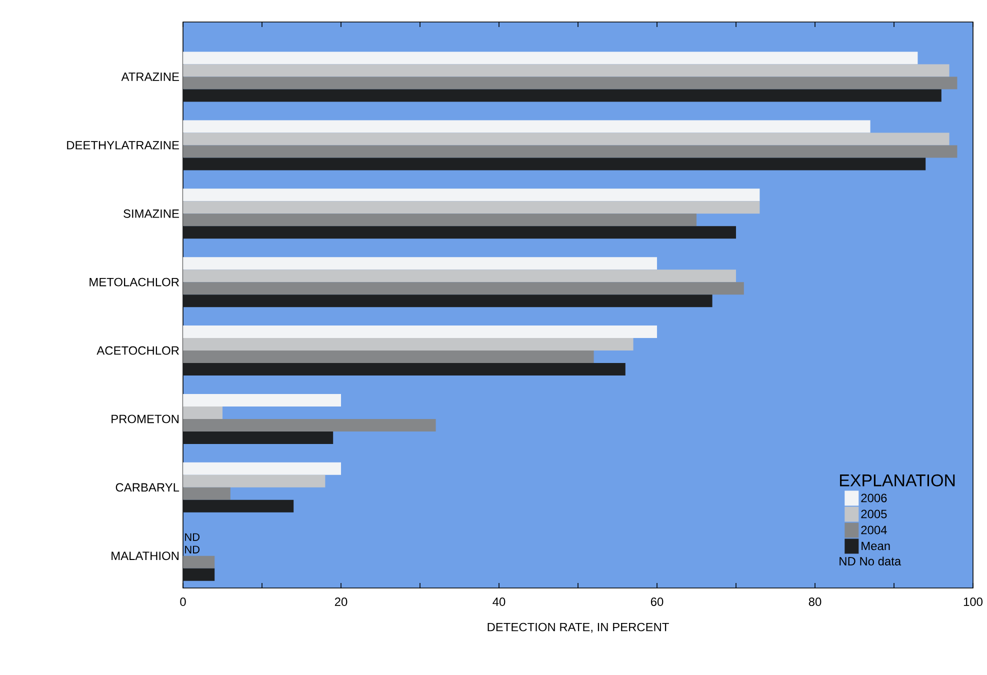 This screenshot has height=675, width=987. What do you see at coordinates (876, 546) in the screenshot?
I see `legend-label: Mean` at bounding box center [876, 546].